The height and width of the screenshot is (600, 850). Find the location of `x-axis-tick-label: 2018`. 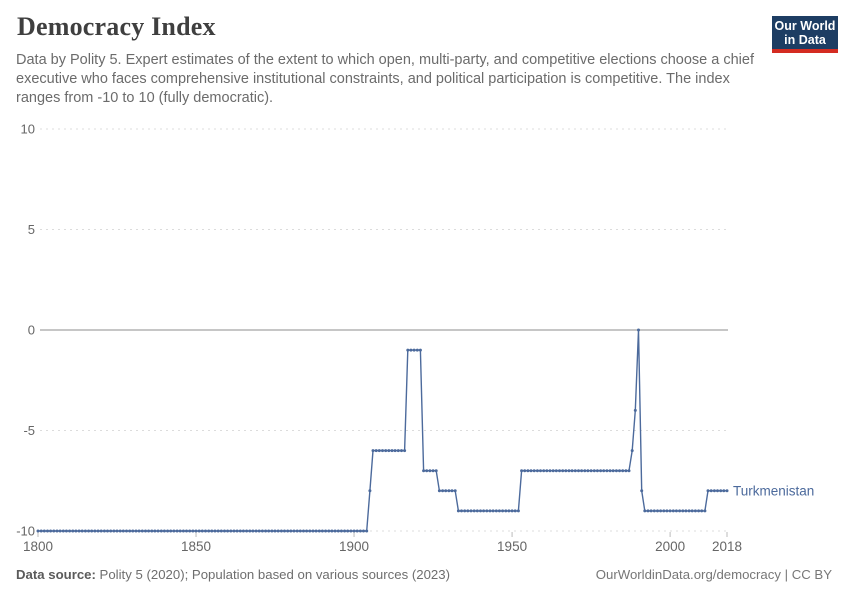

x-axis-tick-label: 2018 is located at coordinates (727, 546).